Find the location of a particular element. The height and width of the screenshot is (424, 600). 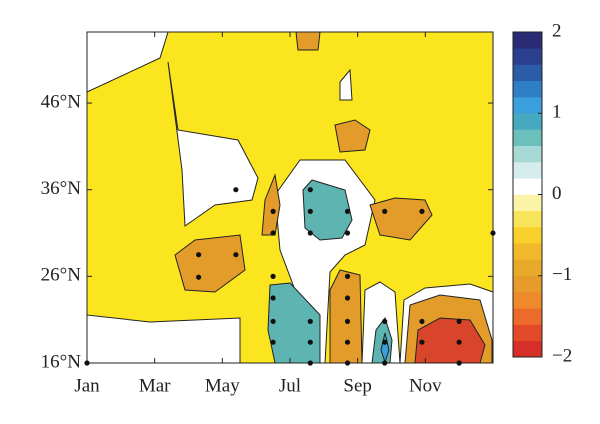

x-tick-label: May is located at coordinates (222, 385).